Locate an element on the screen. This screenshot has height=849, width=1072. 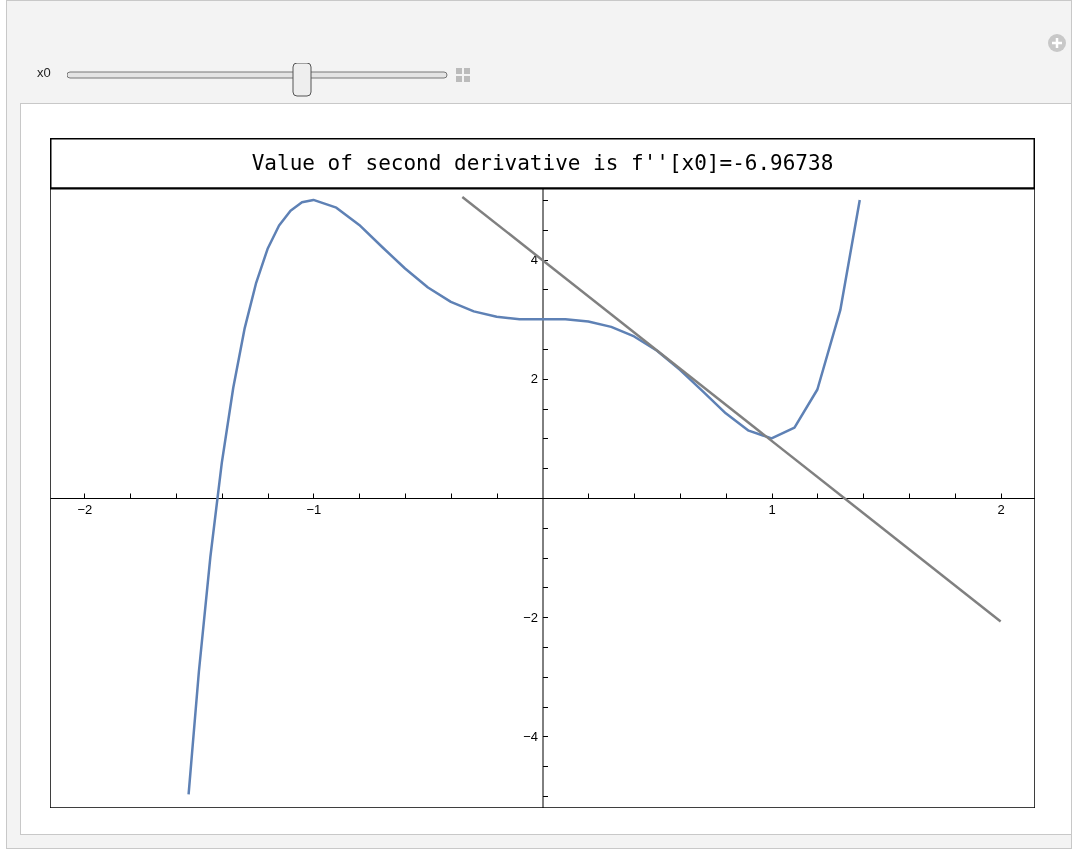
x-tick-label: 1 is located at coordinates (772, 509).